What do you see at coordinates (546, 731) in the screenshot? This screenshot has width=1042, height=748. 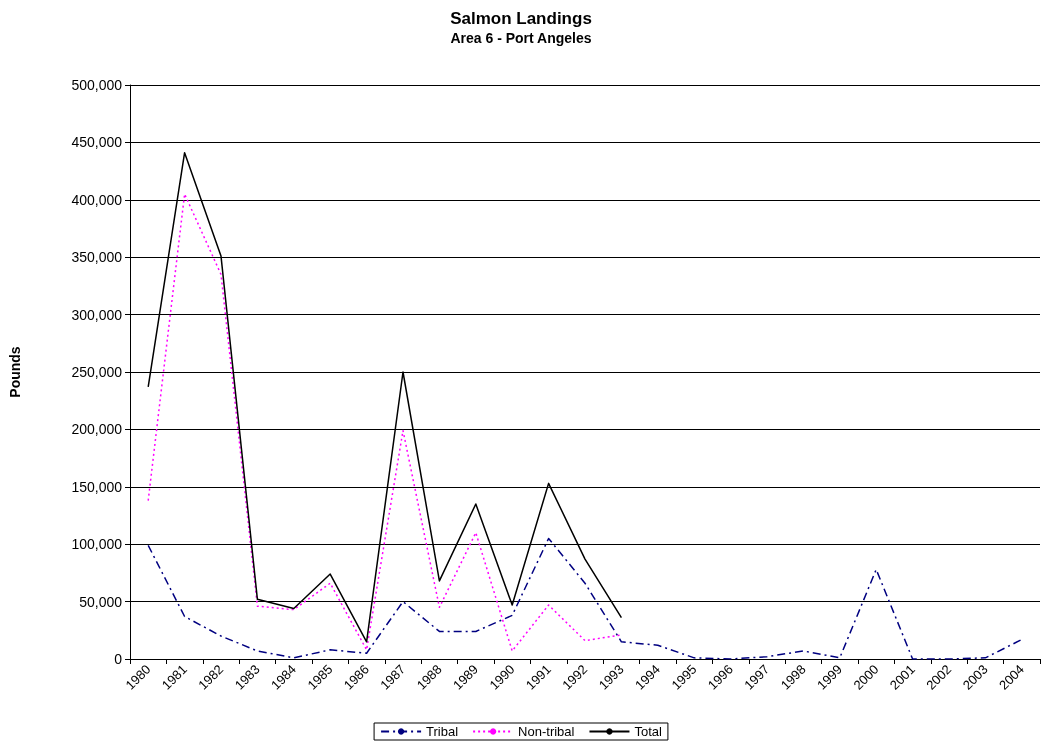 I see `legend-label: Non-tribal` at bounding box center [546, 731].